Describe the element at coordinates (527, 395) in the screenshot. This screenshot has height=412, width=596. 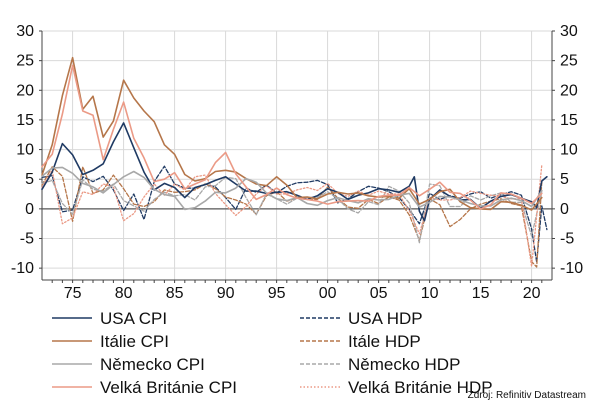
I see `source-note: Zdroj: Refinitiv Datastream` at that location.